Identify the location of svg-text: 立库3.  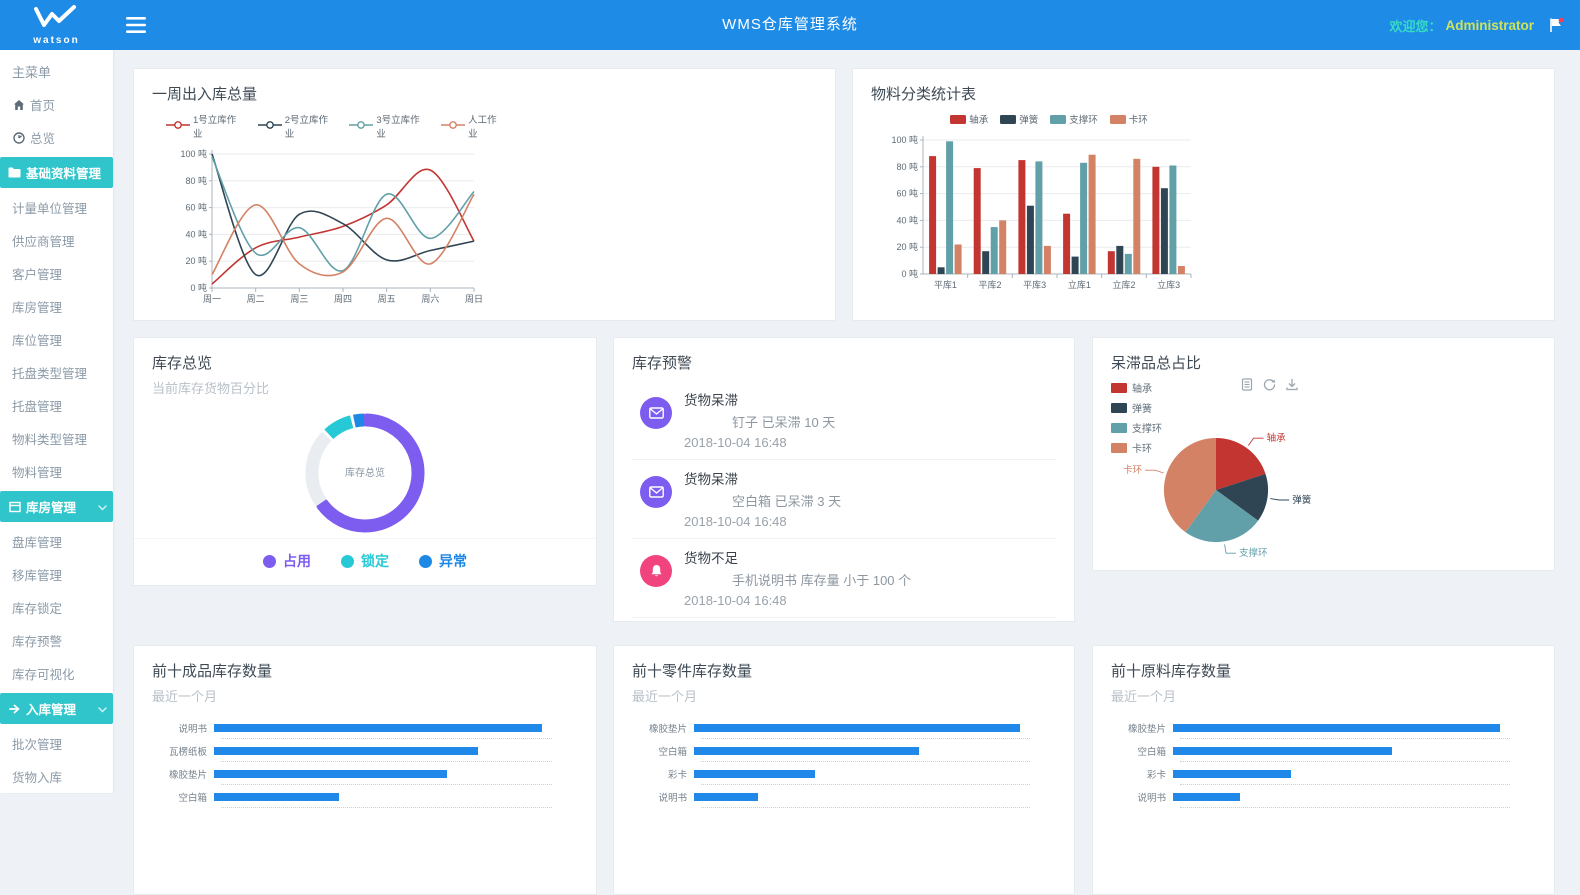
(1168, 284).